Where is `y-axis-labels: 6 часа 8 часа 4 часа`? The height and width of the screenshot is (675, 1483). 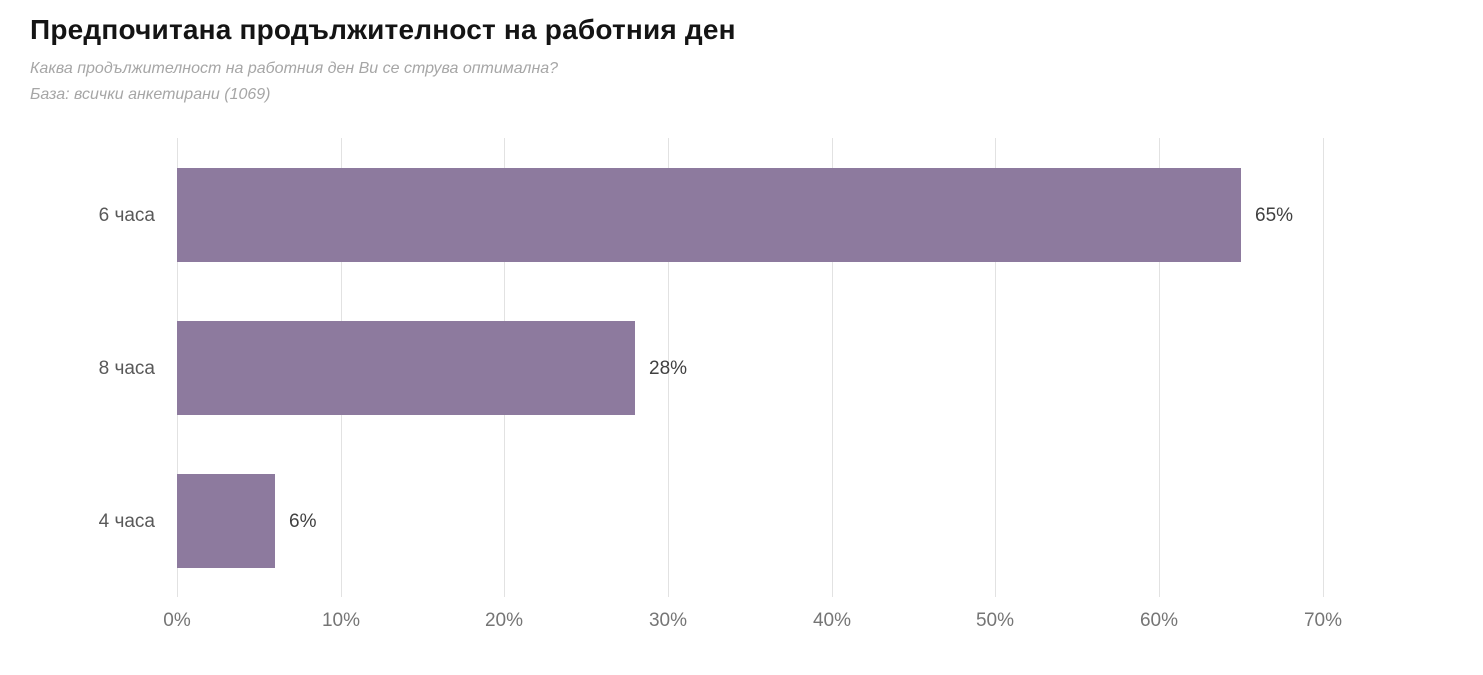
y-axis-labels: 6 часа 8 часа 4 часа is located at coordinates (77, 367).